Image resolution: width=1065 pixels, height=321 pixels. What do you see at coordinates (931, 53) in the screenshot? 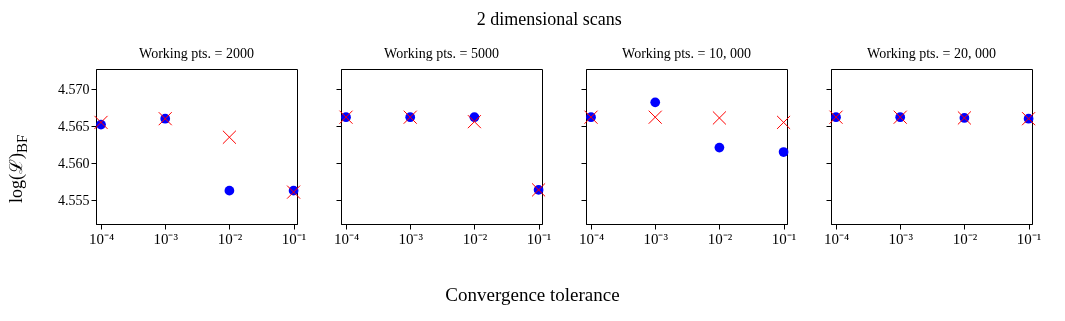
I see `chart-title: Working pts. = 20, 000` at bounding box center [931, 53].